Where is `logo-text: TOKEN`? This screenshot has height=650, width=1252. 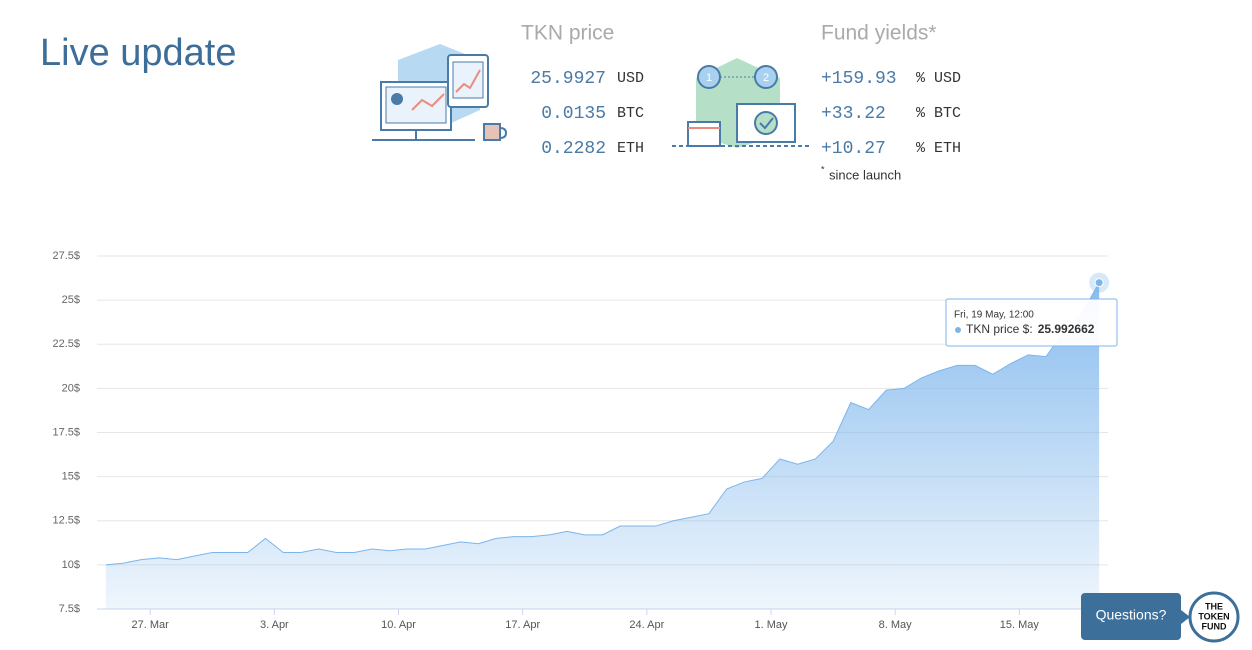 logo-text: TOKEN is located at coordinates (1213, 616).